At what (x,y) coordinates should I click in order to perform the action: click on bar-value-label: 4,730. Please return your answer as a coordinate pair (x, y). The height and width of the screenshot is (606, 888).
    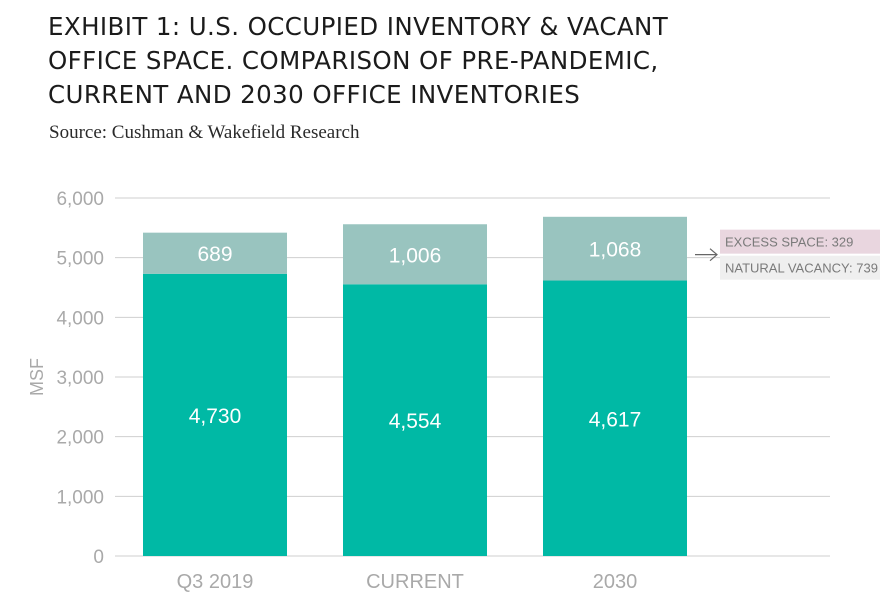
    Looking at the image, I should click on (215, 416).